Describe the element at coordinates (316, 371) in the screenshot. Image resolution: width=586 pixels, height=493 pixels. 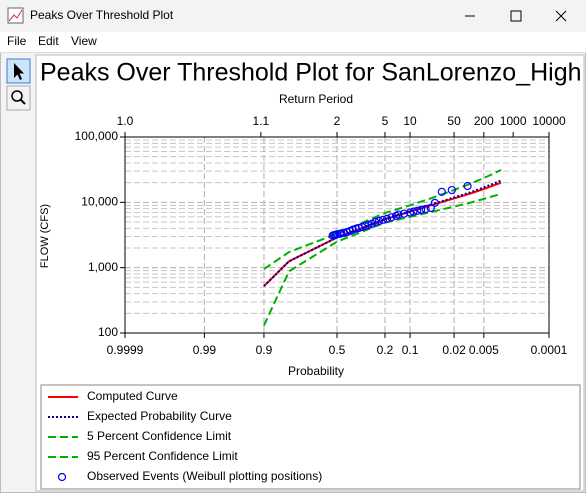
I see `x-axis-label: Probability` at that location.